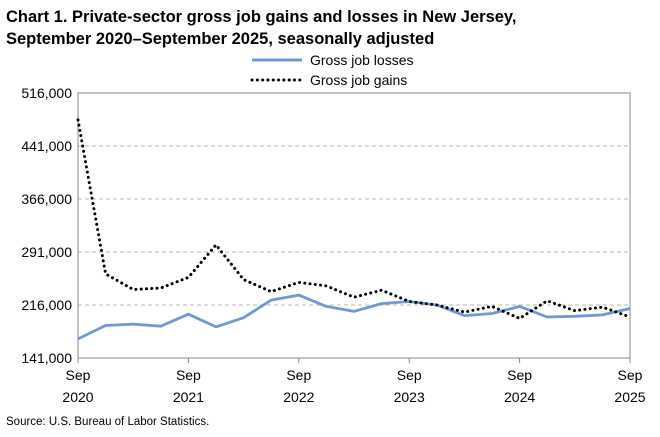 Image resolution: width=660 pixels, height=437 pixels. I want to click on legend-label: Gross job gains, so click(358, 80).